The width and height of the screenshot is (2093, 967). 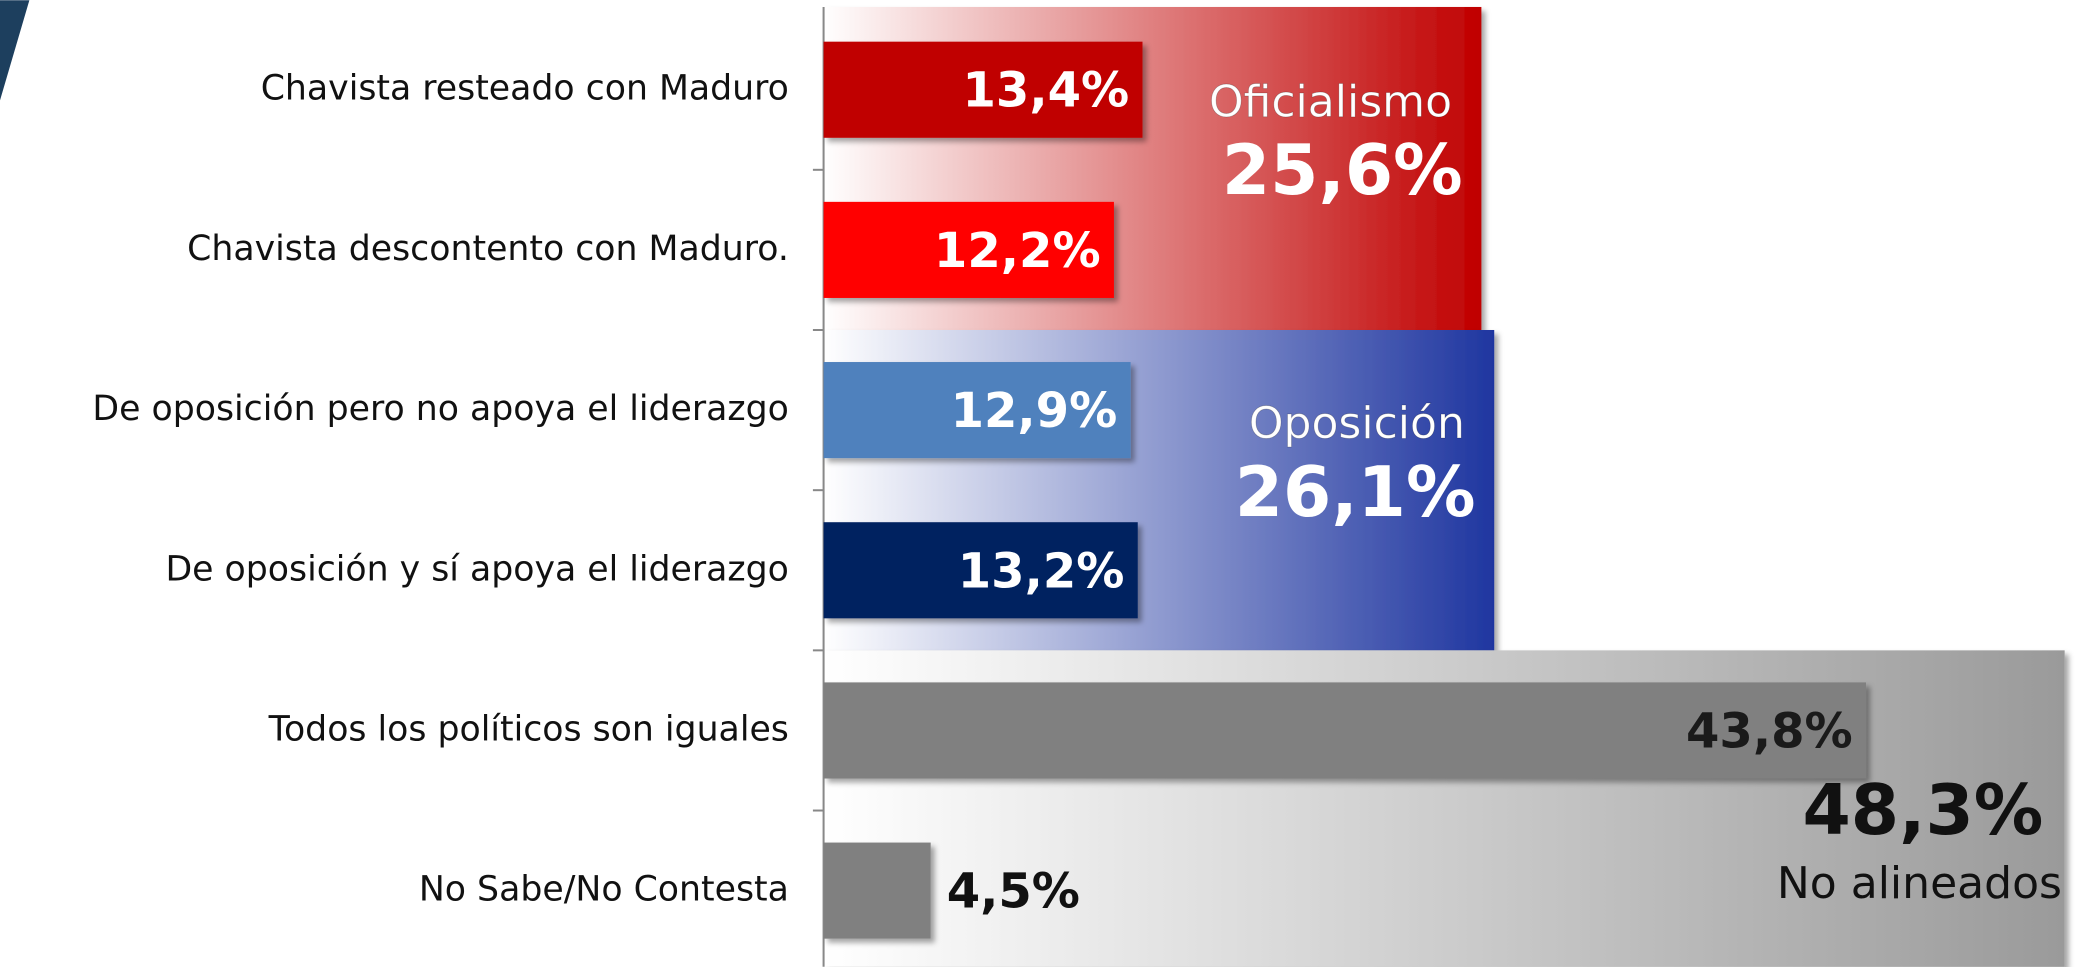 What do you see at coordinates (440, 409) in the screenshot?
I see `category-label: De oposición pero no apoya el liderazgo` at bounding box center [440, 409].